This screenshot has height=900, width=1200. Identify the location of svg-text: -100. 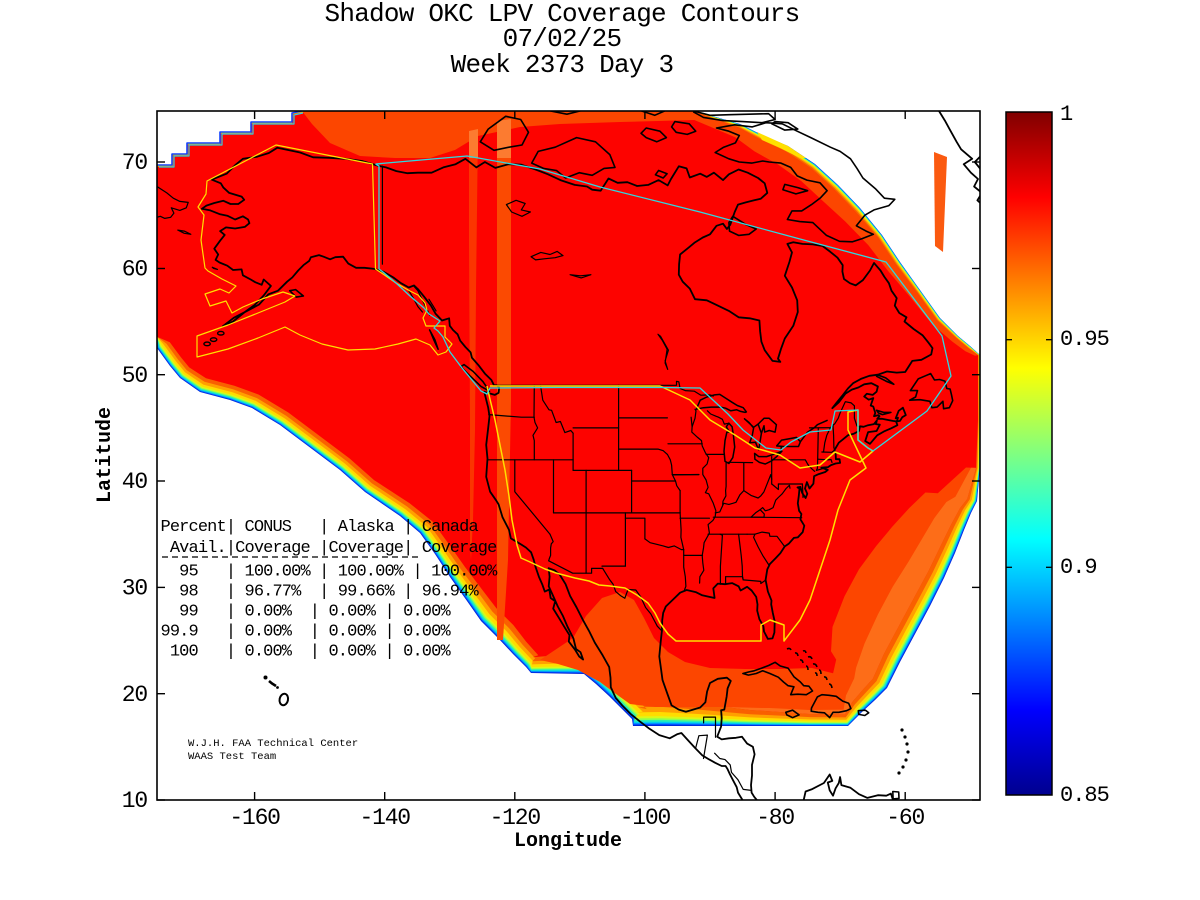
(645, 818).